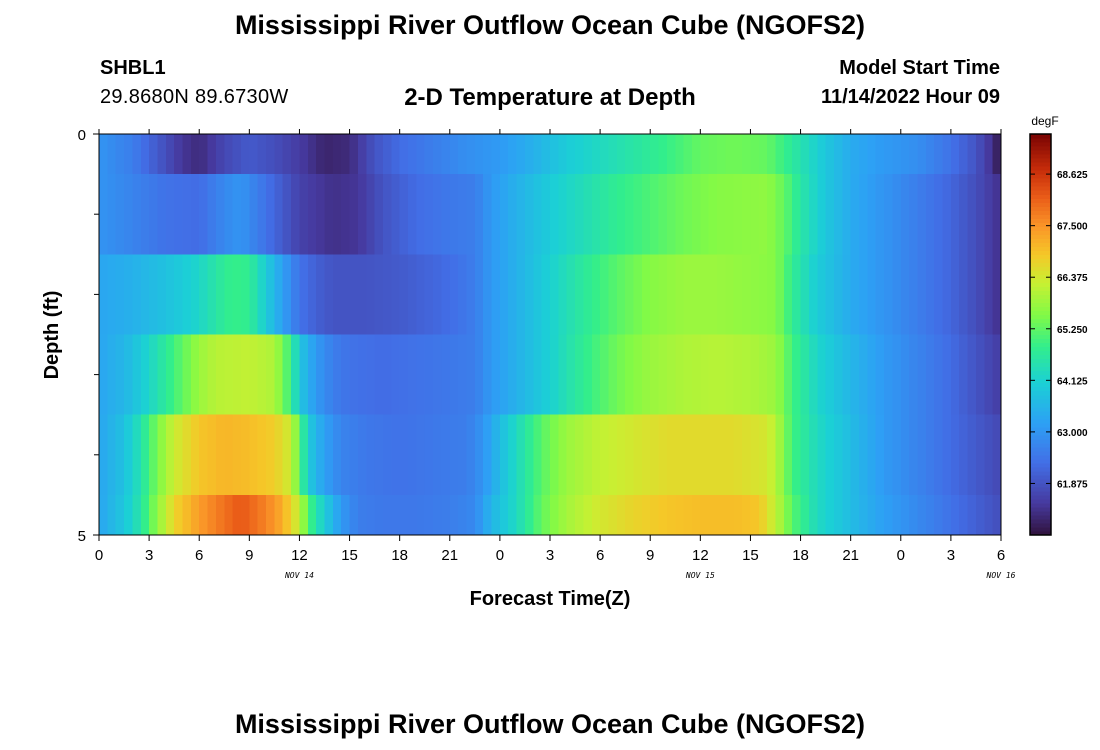 The image size is (1100, 750). Describe the element at coordinates (500, 555) in the screenshot. I see `x-tick-label: 0` at that location.